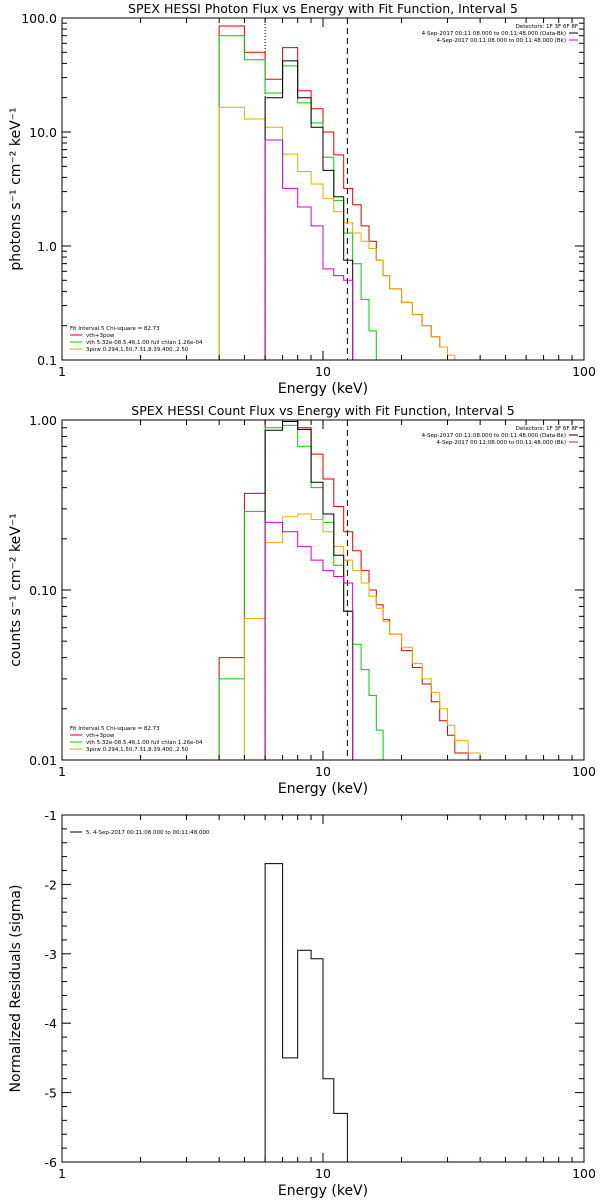 This screenshot has width=600, height=1200. What do you see at coordinates (51, 954) in the screenshot?
I see `y-tick-label: -3` at bounding box center [51, 954].